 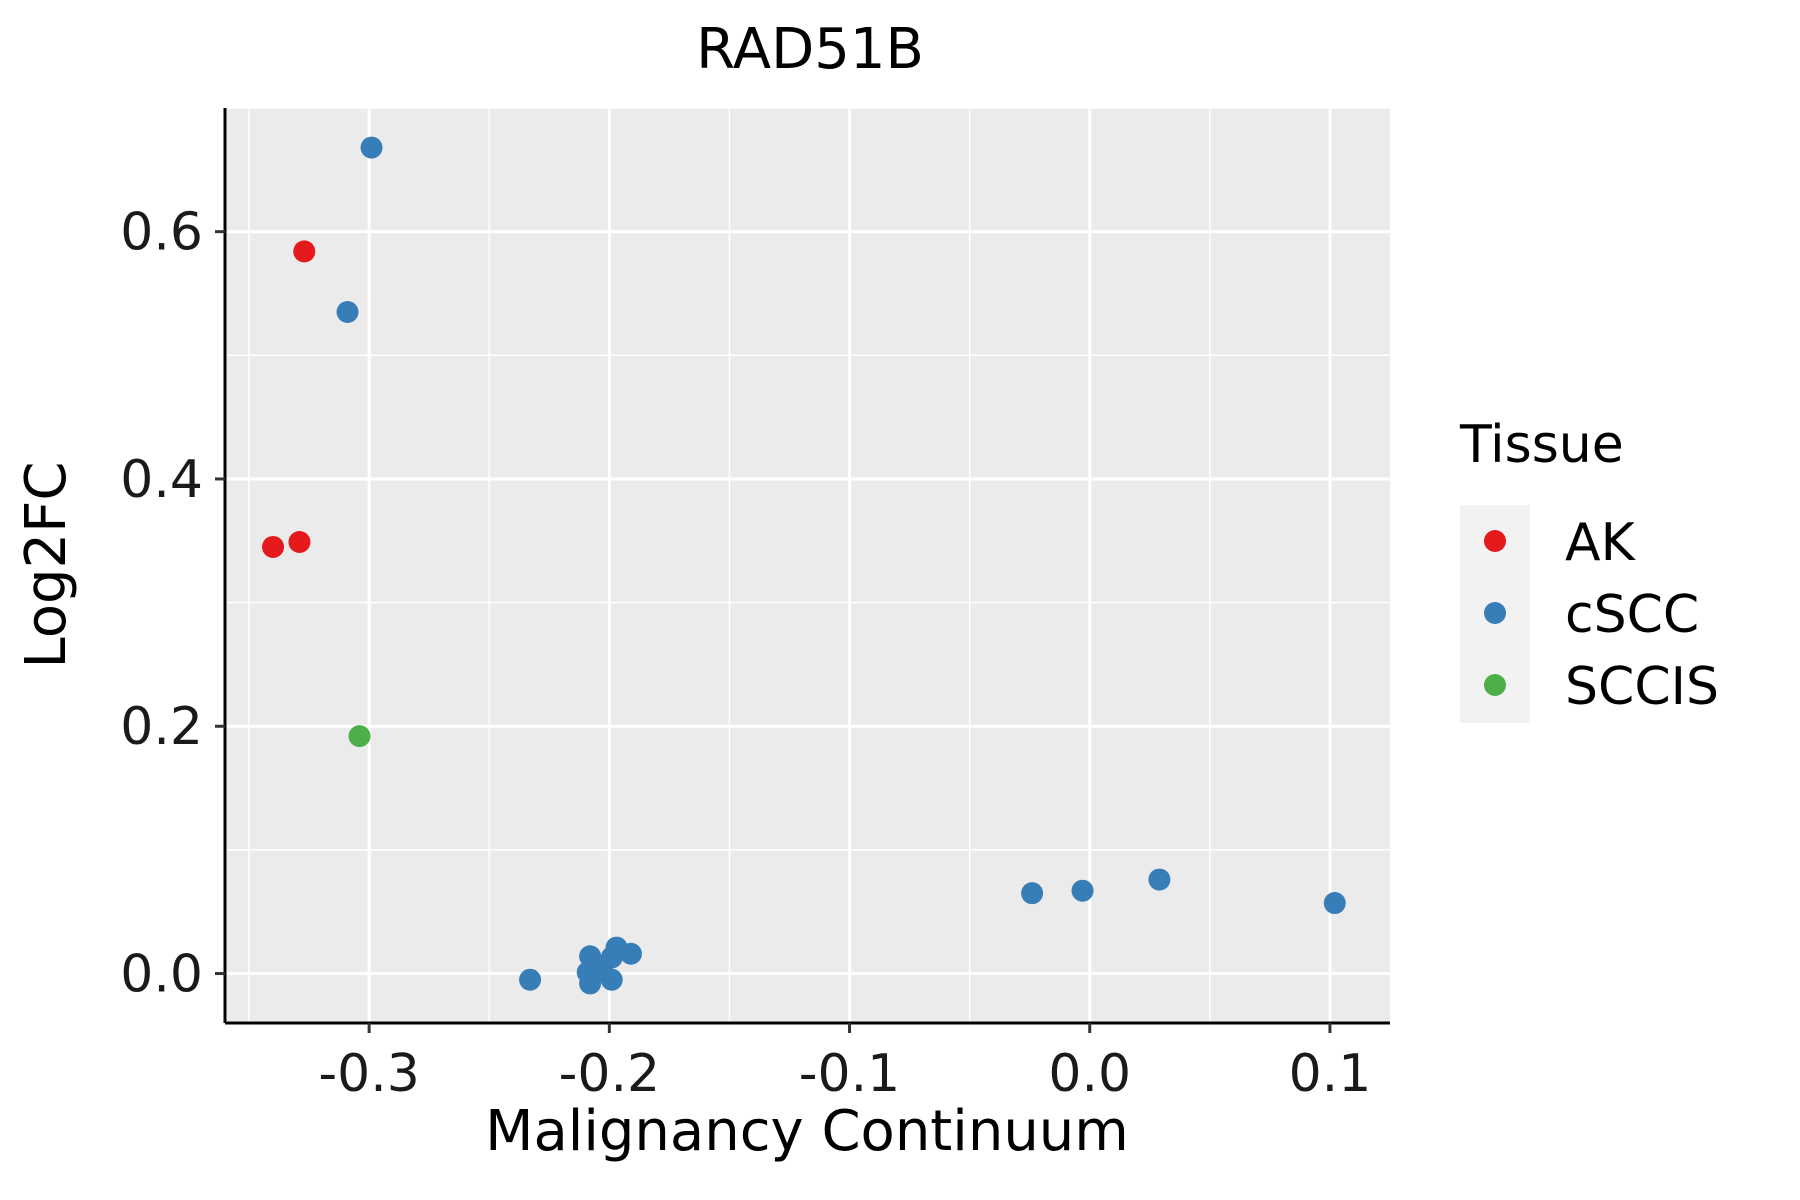 What do you see at coordinates (807, 1131) in the screenshot?
I see `x-axis-title: Malignancy Continuum` at bounding box center [807, 1131].